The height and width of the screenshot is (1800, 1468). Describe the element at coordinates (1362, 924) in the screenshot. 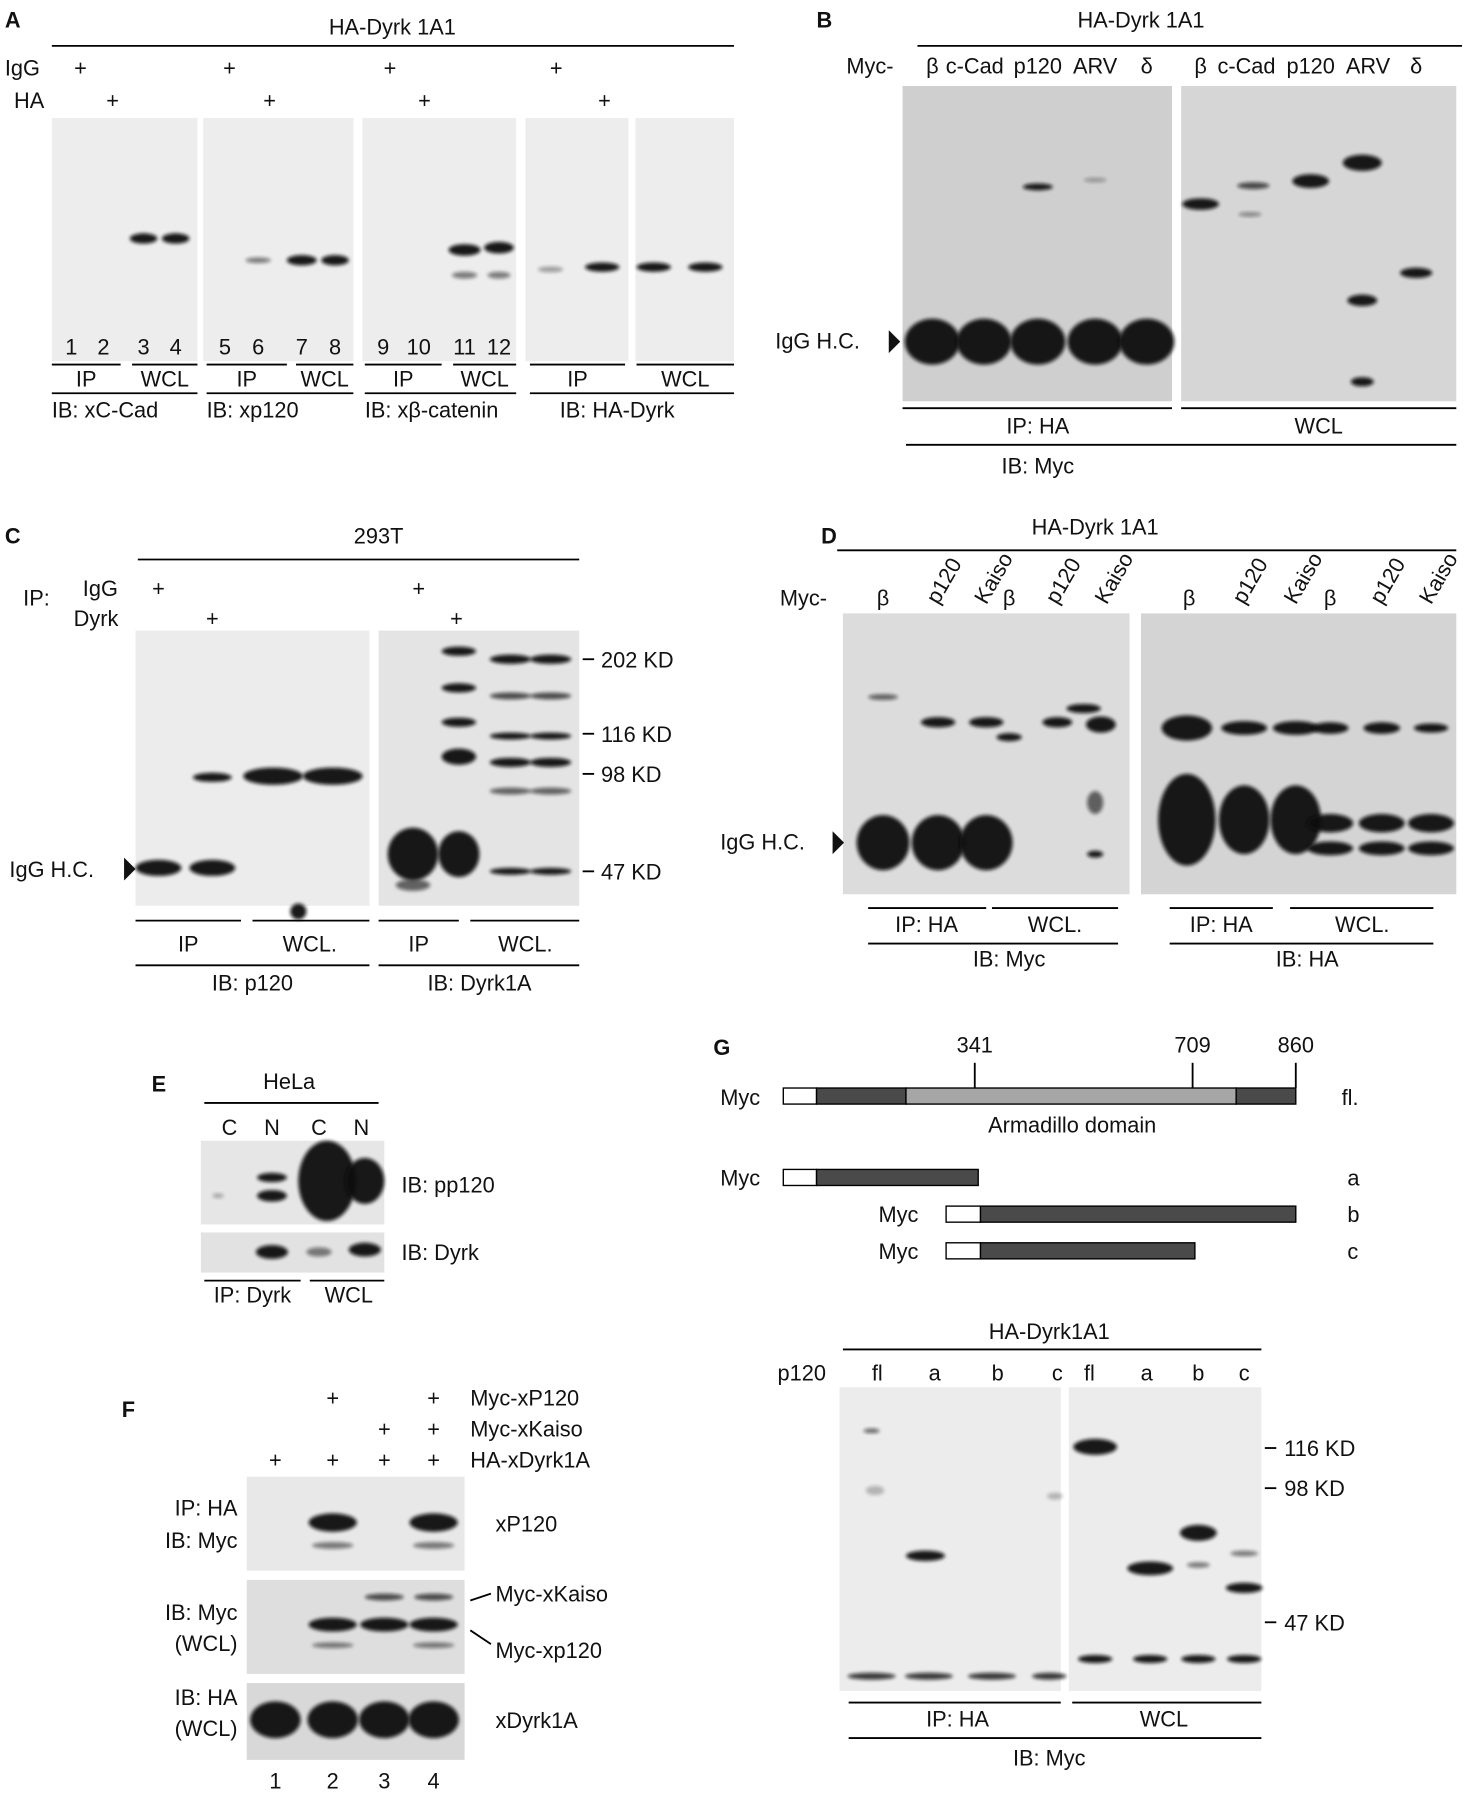

I see `label: WCL.` at that location.